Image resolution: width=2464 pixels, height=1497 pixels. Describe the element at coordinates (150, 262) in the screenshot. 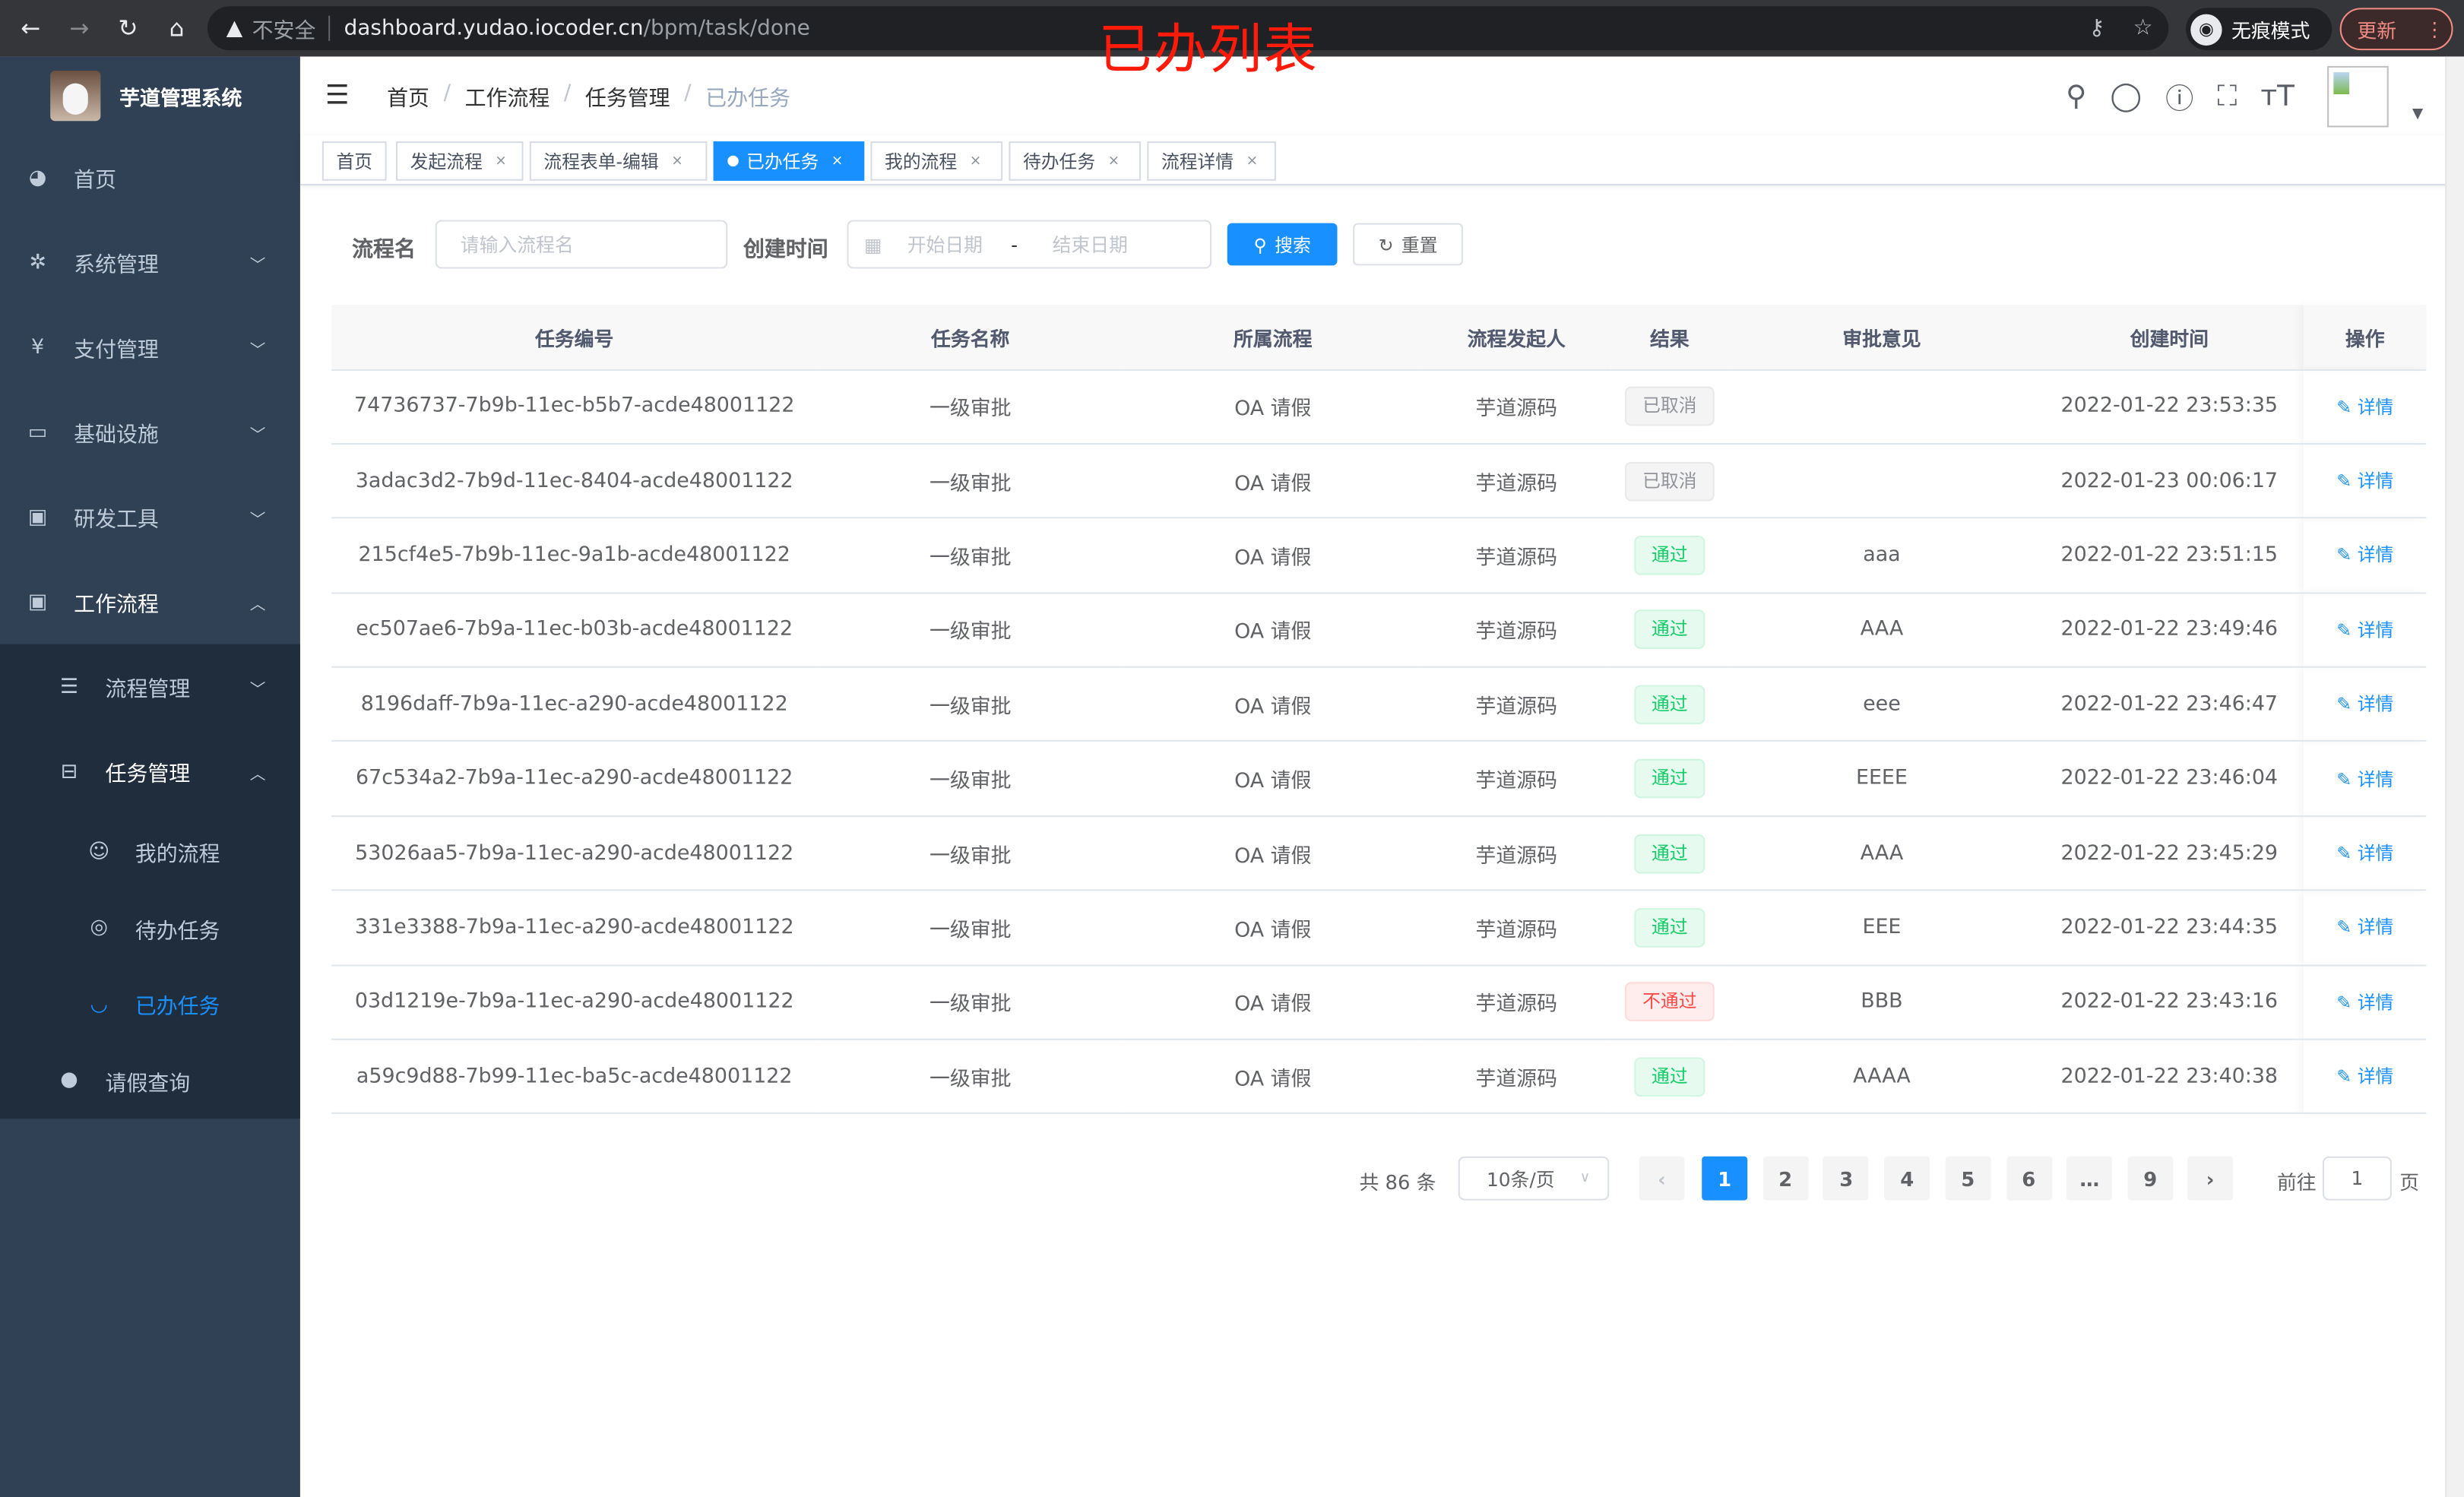

I see `sidebar-item-system: ✲ 系统管理 ﹀` at that location.